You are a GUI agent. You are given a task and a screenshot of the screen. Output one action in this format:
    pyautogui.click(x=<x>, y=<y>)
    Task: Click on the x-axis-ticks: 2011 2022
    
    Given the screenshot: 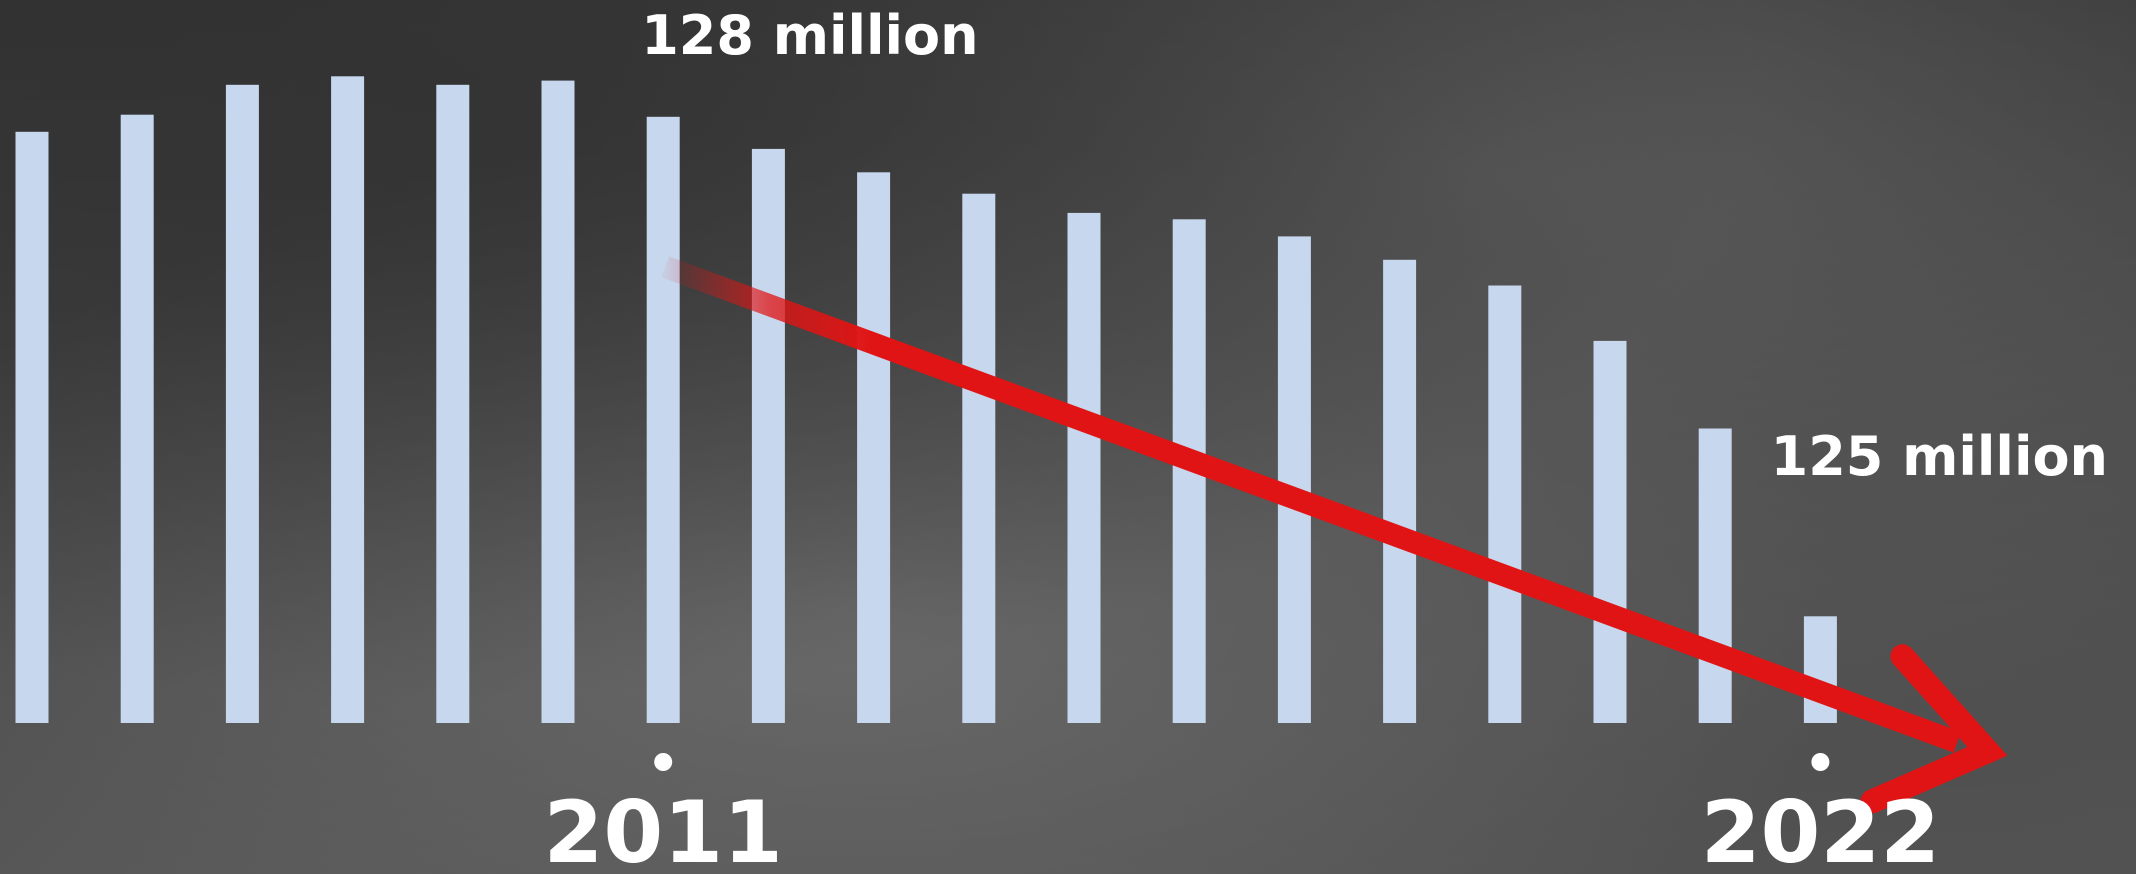 What is the action you would take?
    pyautogui.click(x=1242, y=813)
    